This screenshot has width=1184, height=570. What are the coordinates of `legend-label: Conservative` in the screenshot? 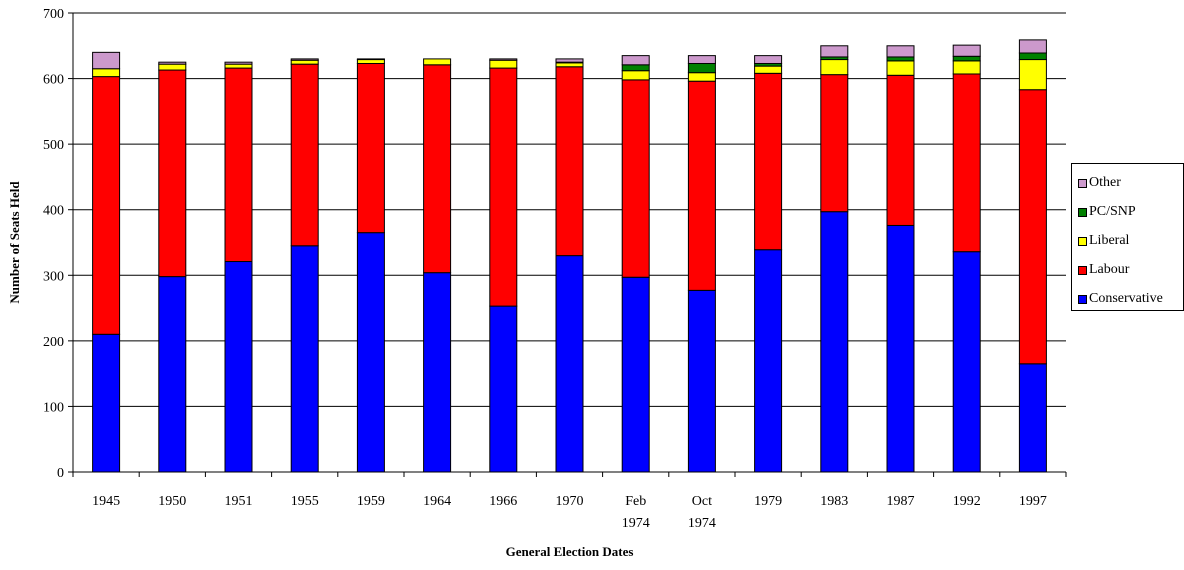 It's located at (1126, 298).